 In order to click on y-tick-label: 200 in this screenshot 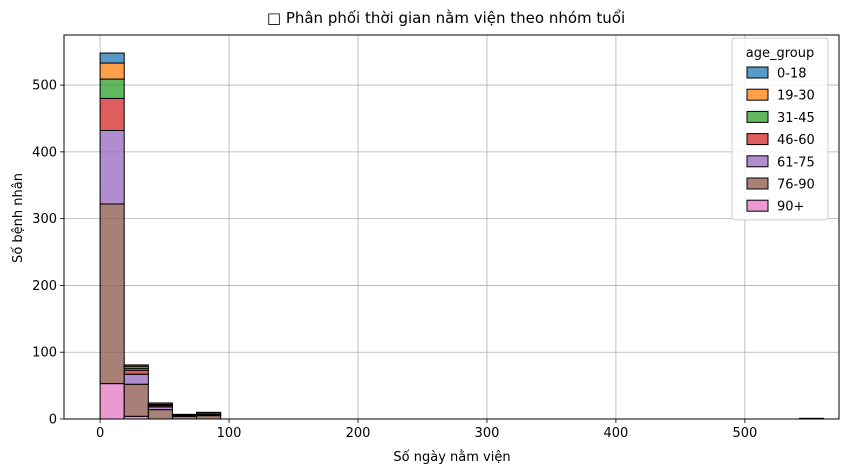, I will do `click(44, 286)`.